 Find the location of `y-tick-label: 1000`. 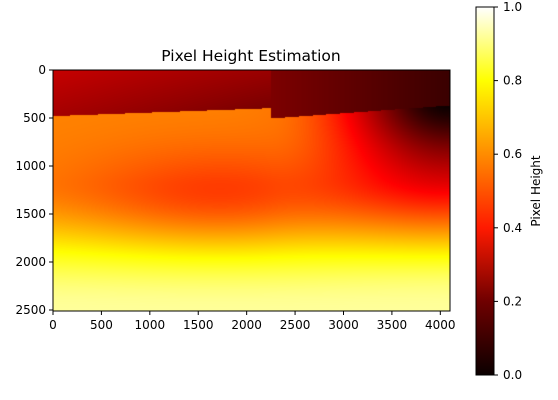

y-tick-label: 1000 is located at coordinates (30, 166).